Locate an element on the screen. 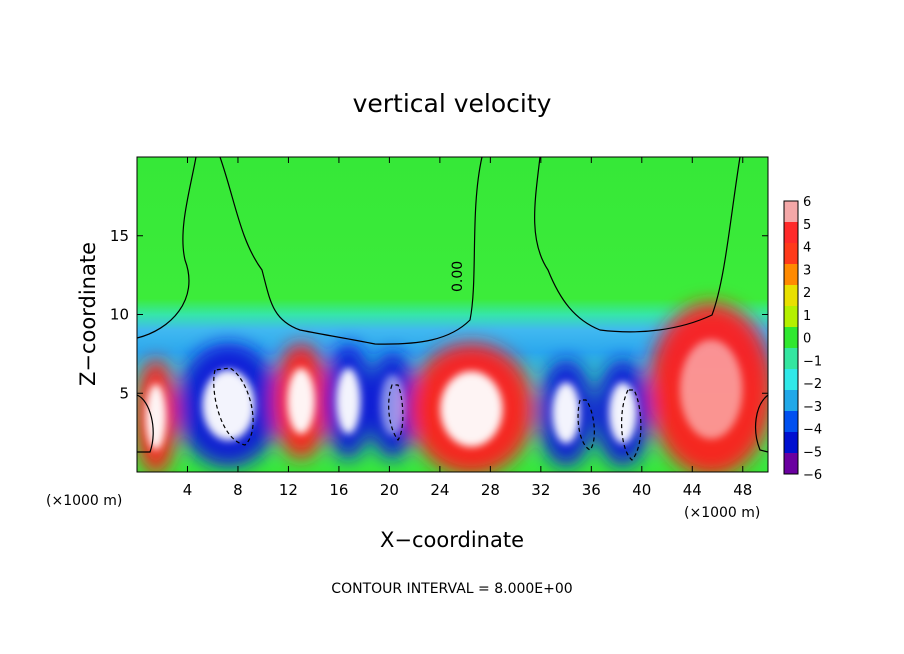 The height and width of the screenshot is (654, 904). colorbar-tick-label: −2 is located at coordinates (812, 384).